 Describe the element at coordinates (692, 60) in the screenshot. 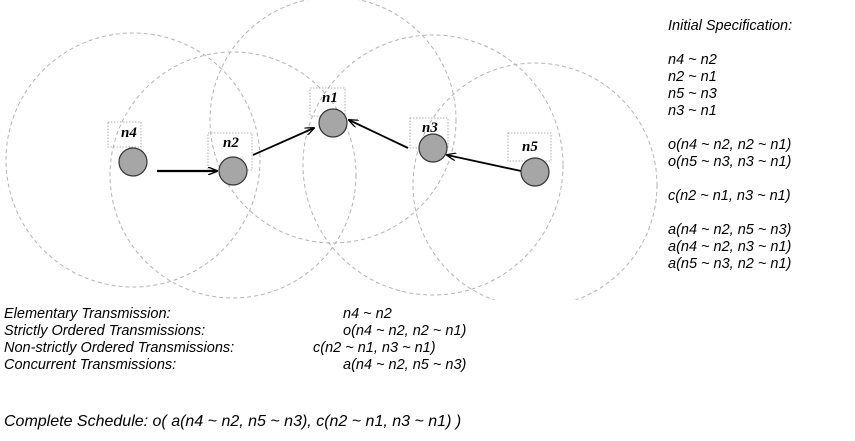

I see `spec-elementary-1: n4 ~ n2` at that location.